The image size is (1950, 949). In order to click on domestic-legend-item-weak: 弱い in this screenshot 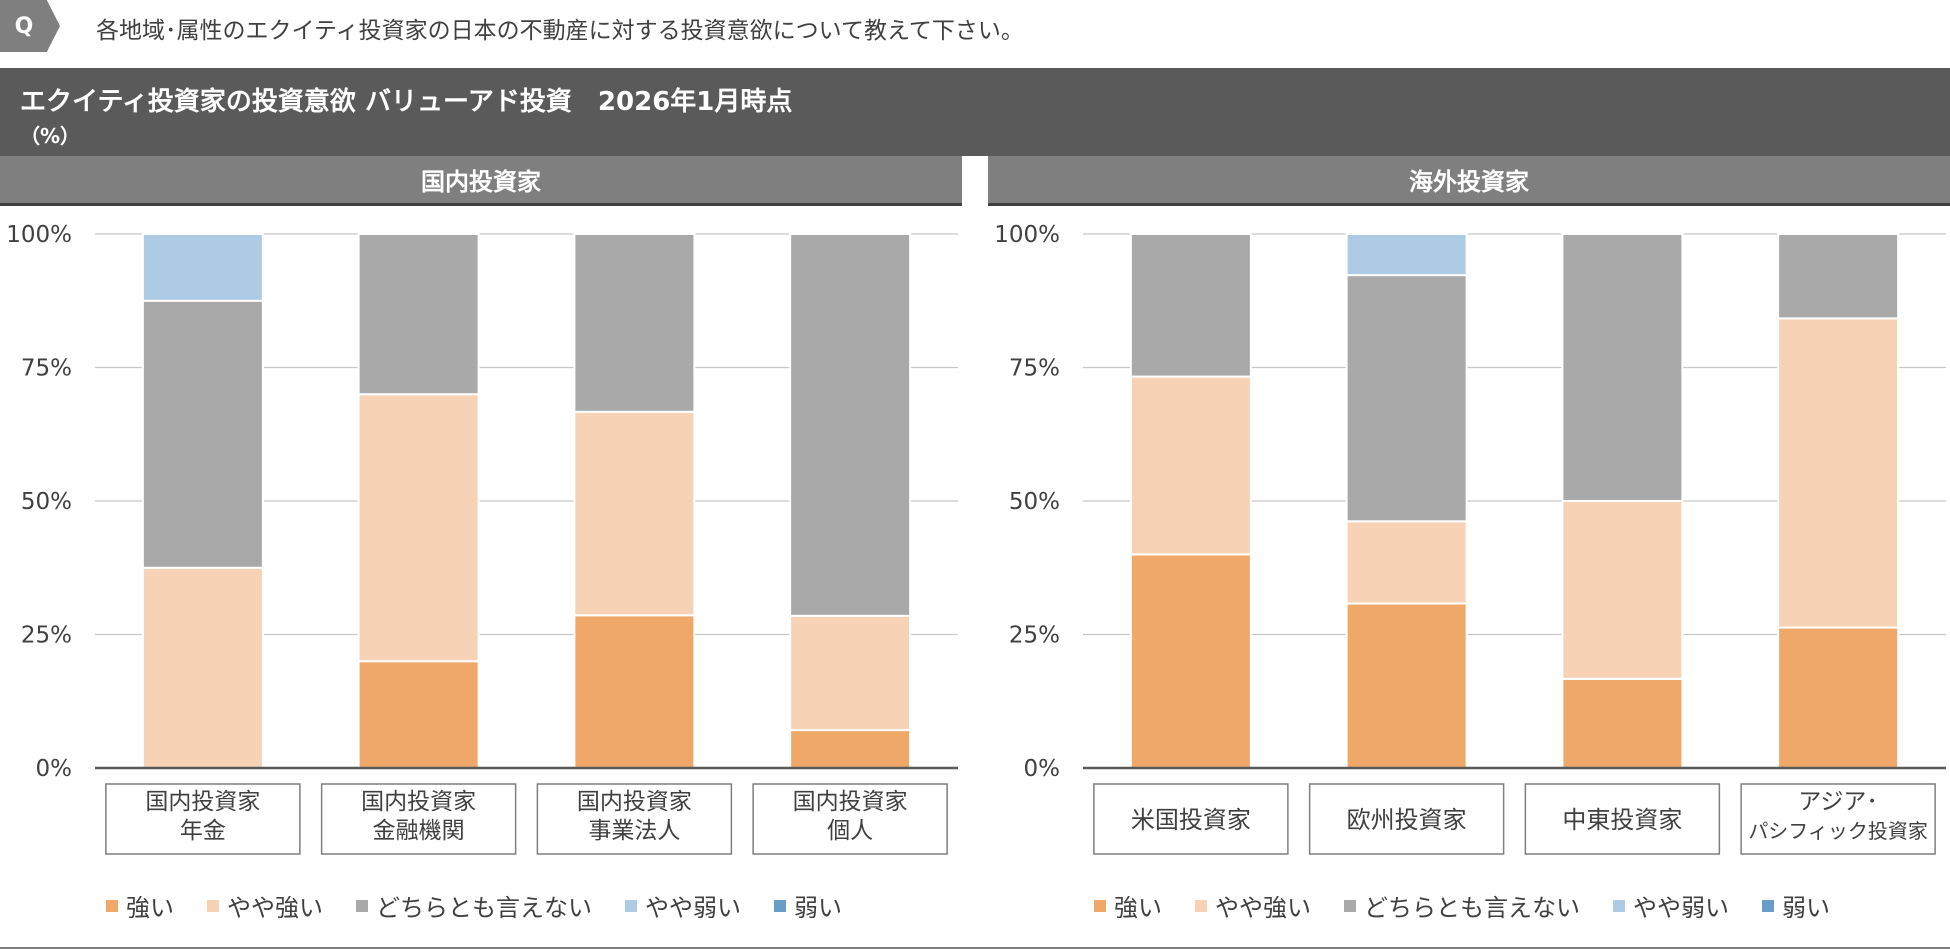, I will do `click(808, 905)`.